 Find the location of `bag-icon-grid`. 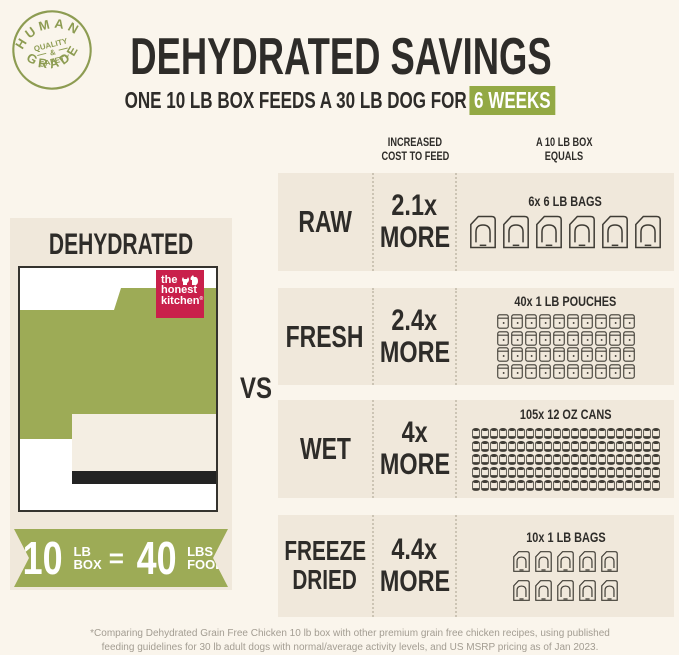

bag-icon-grid is located at coordinates (565, 232).